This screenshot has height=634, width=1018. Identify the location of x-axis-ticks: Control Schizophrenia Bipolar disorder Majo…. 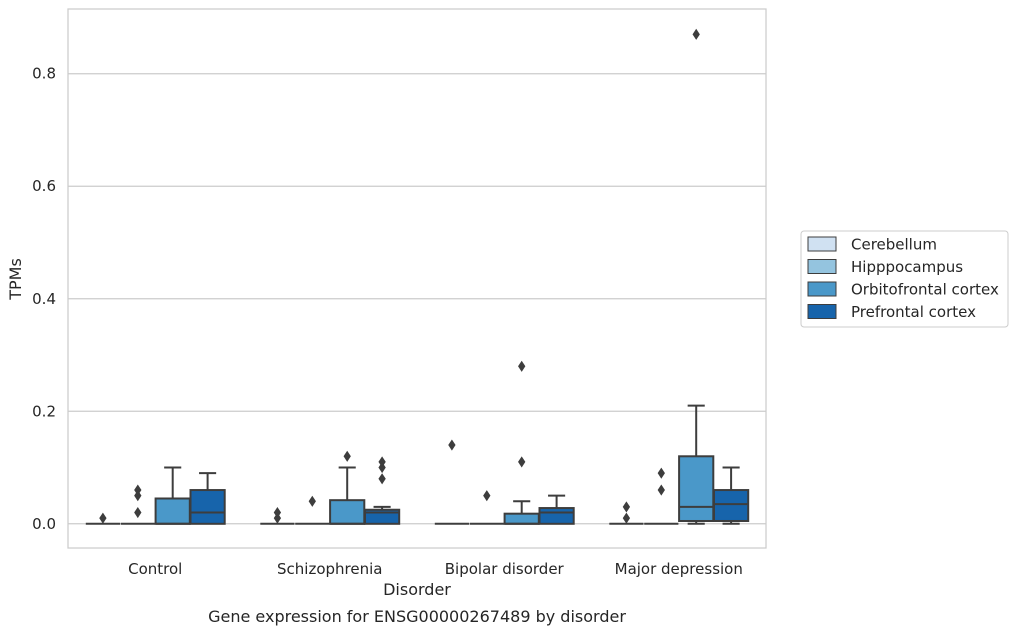
(435, 569).